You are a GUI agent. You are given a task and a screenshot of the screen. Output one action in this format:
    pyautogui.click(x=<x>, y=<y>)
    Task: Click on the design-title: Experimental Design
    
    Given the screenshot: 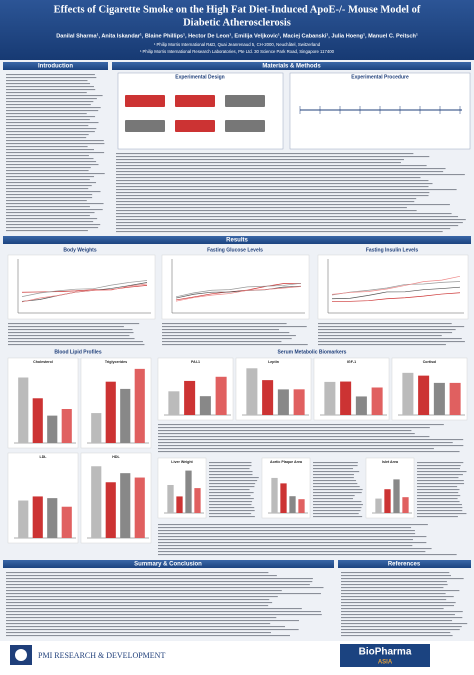 What is the action you would take?
    pyautogui.click(x=199, y=77)
    